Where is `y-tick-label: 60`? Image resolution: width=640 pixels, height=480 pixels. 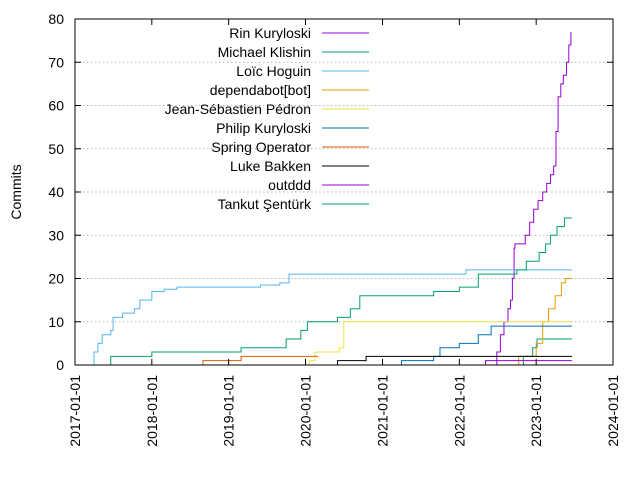 y-tick-label: 60 is located at coordinates (56, 106).